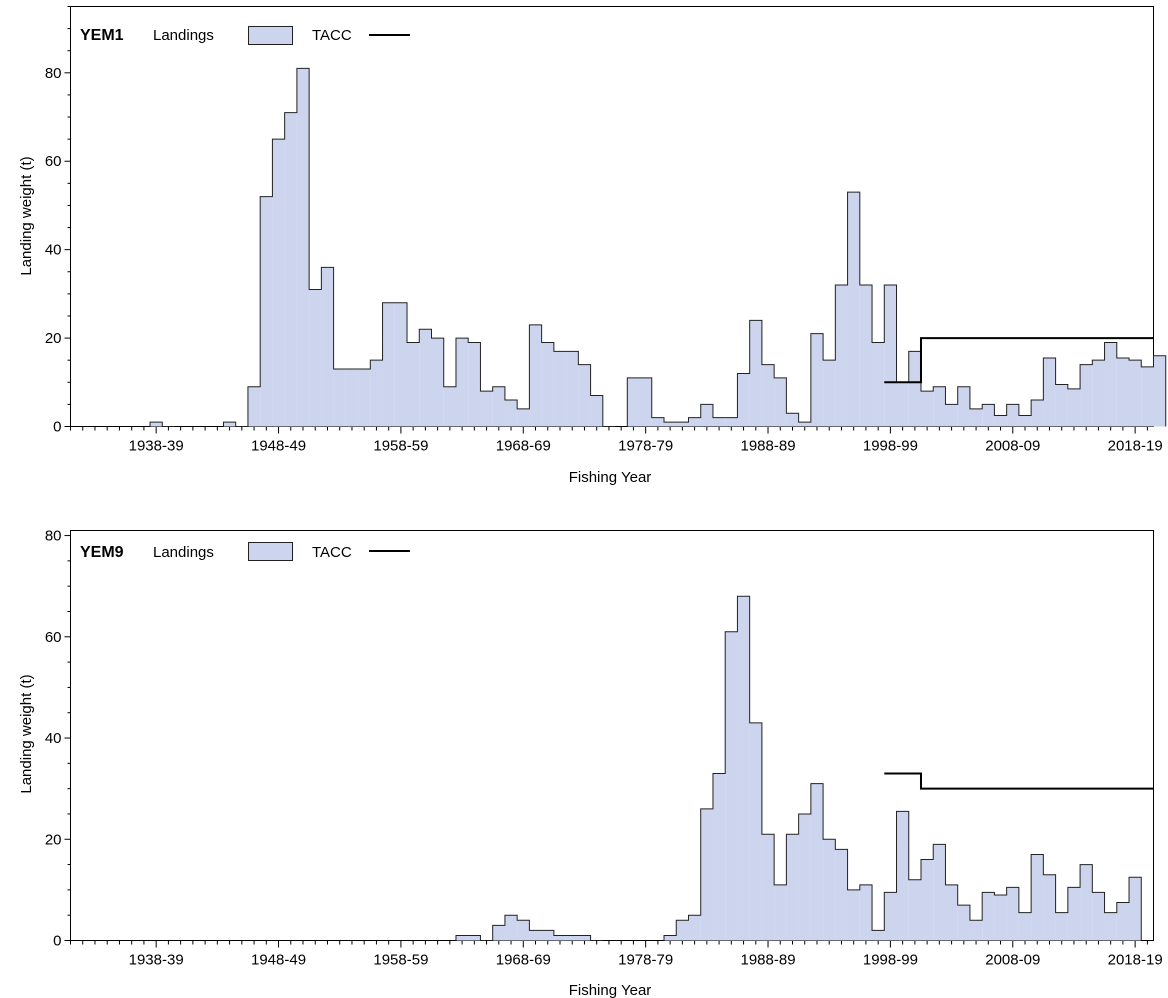 This screenshot has width=1168, height=998. I want to click on x-tick-label: 1938-39, so click(156, 446).